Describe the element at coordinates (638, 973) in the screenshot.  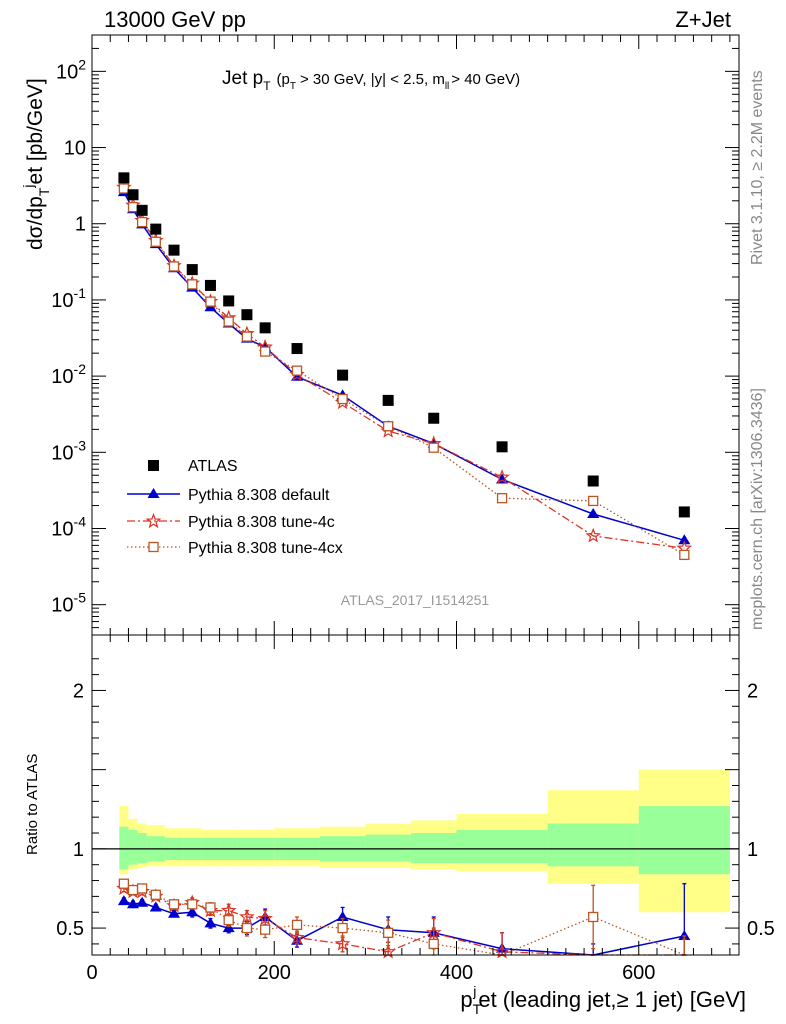
I see `x-tick-label: 600` at that location.